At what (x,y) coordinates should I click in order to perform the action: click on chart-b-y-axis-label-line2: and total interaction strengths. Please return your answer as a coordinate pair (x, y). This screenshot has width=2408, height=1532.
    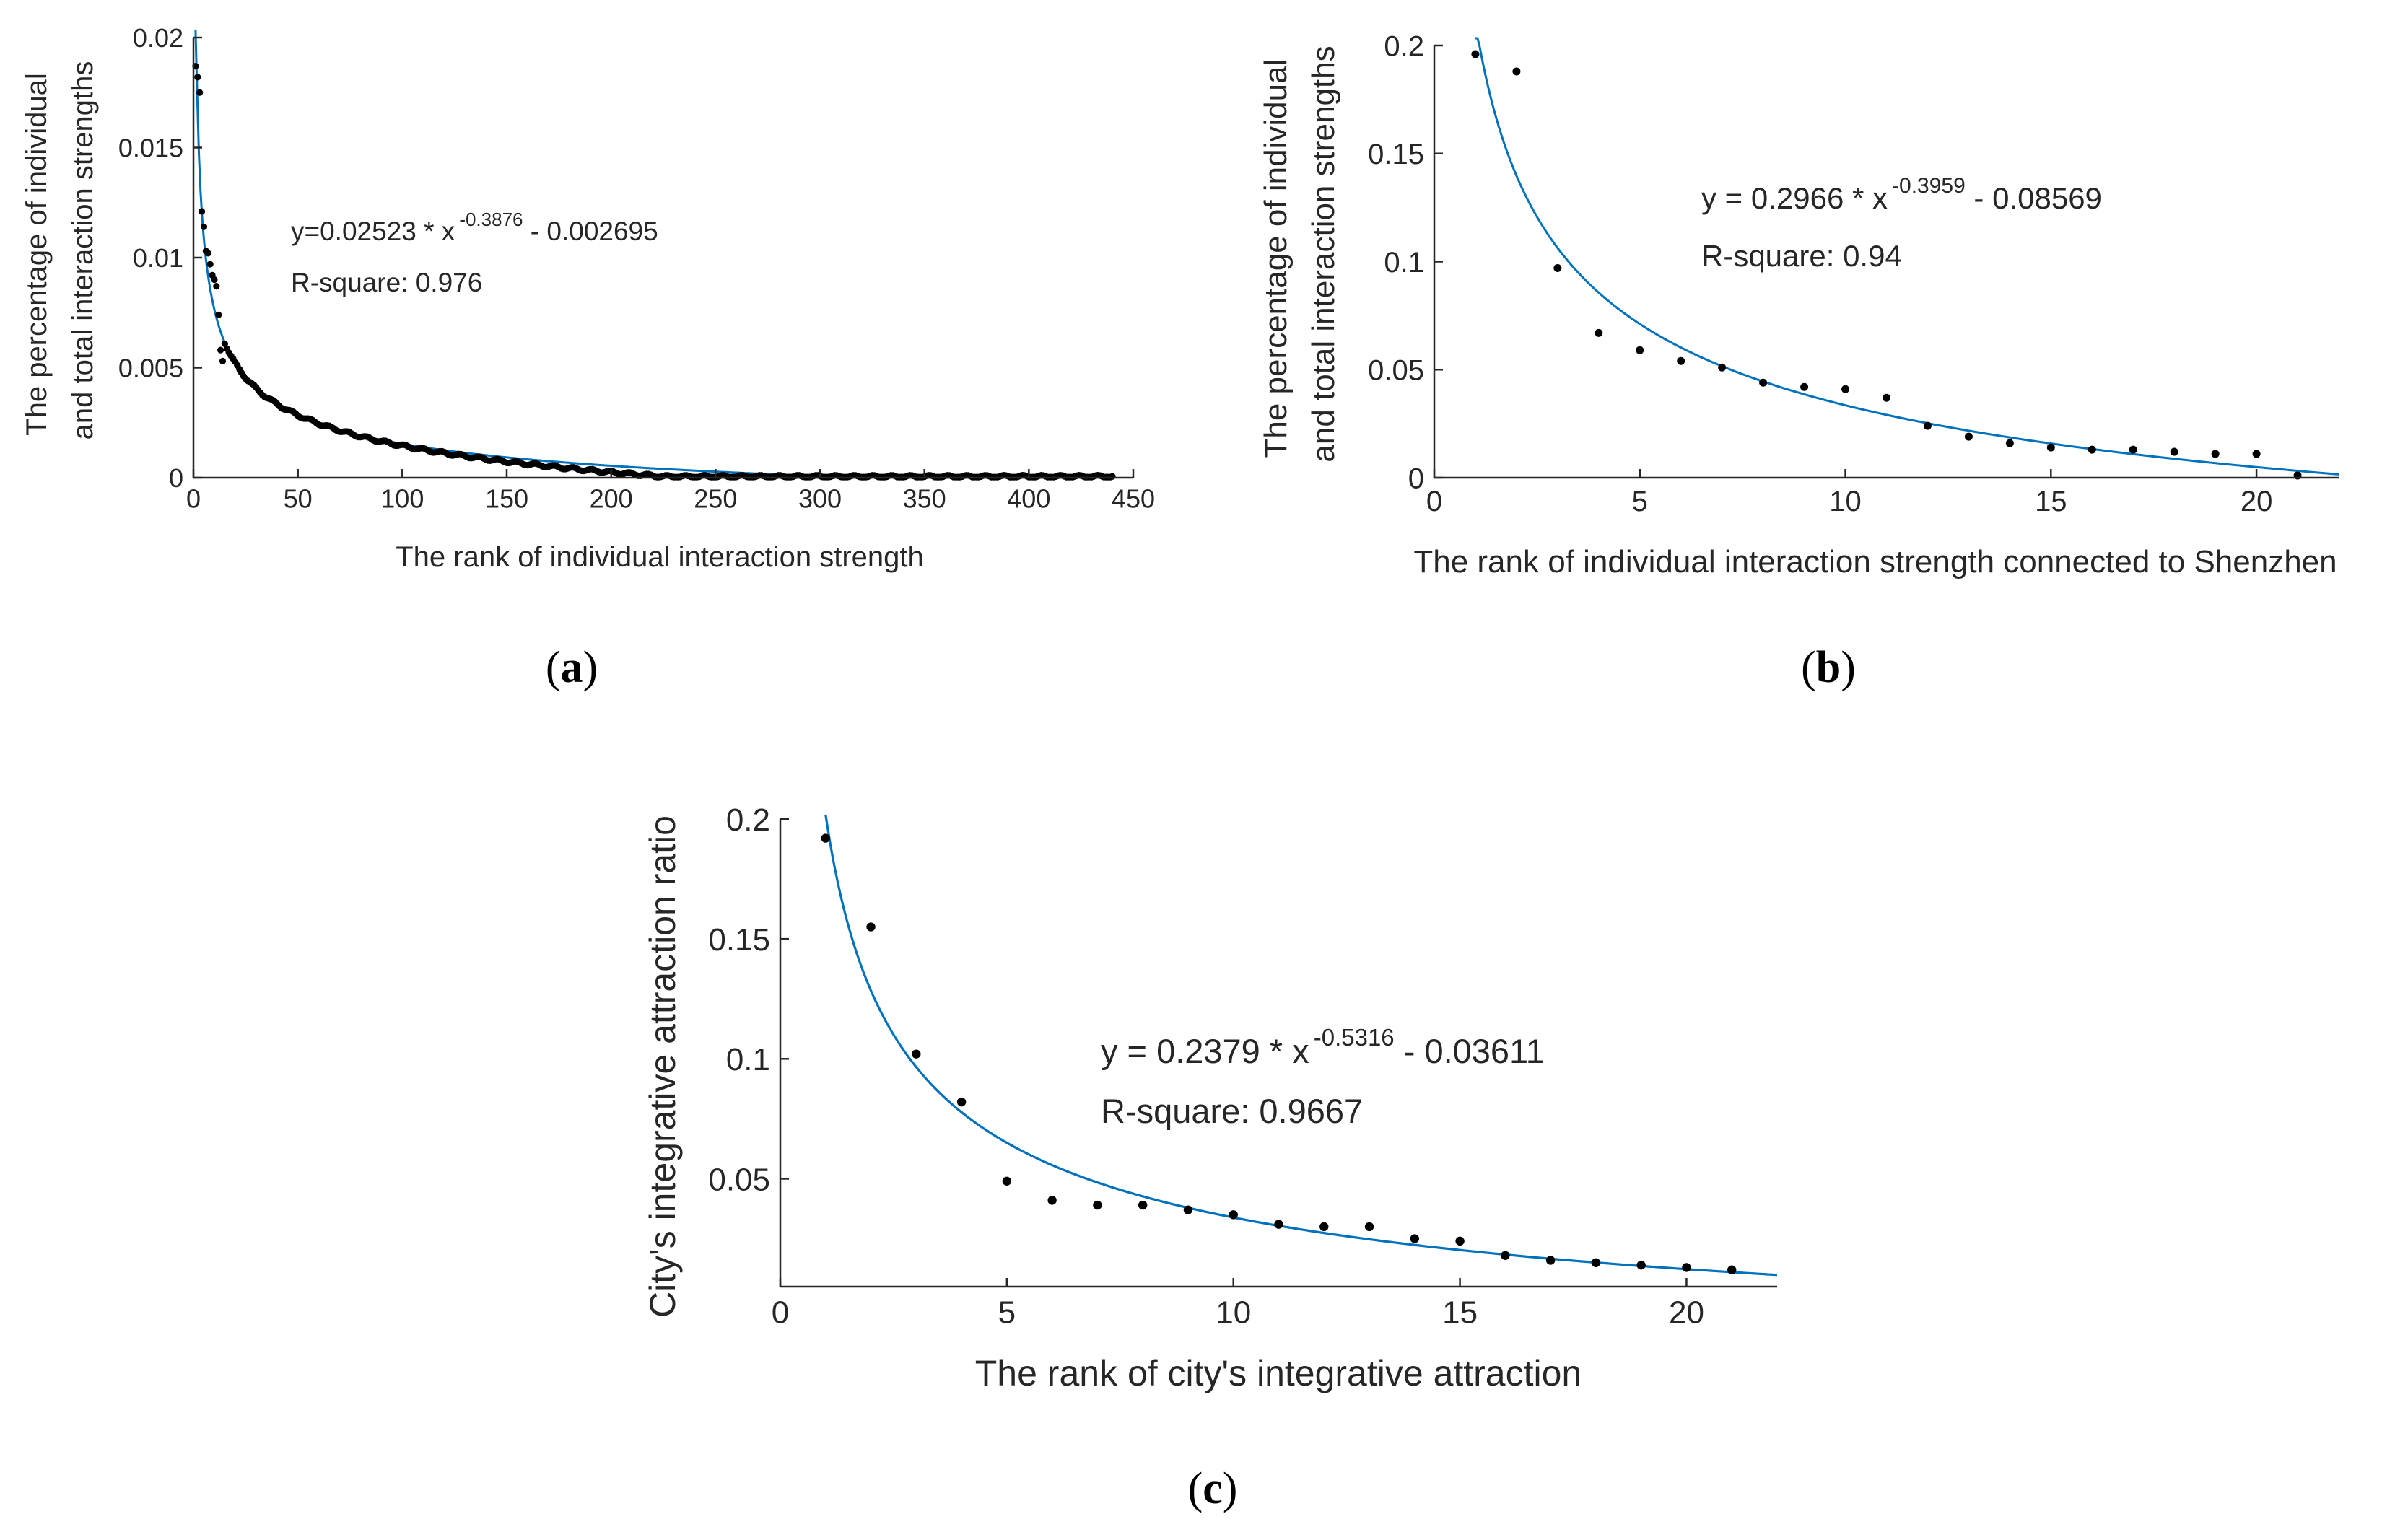
    Looking at the image, I should click on (1323, 254).